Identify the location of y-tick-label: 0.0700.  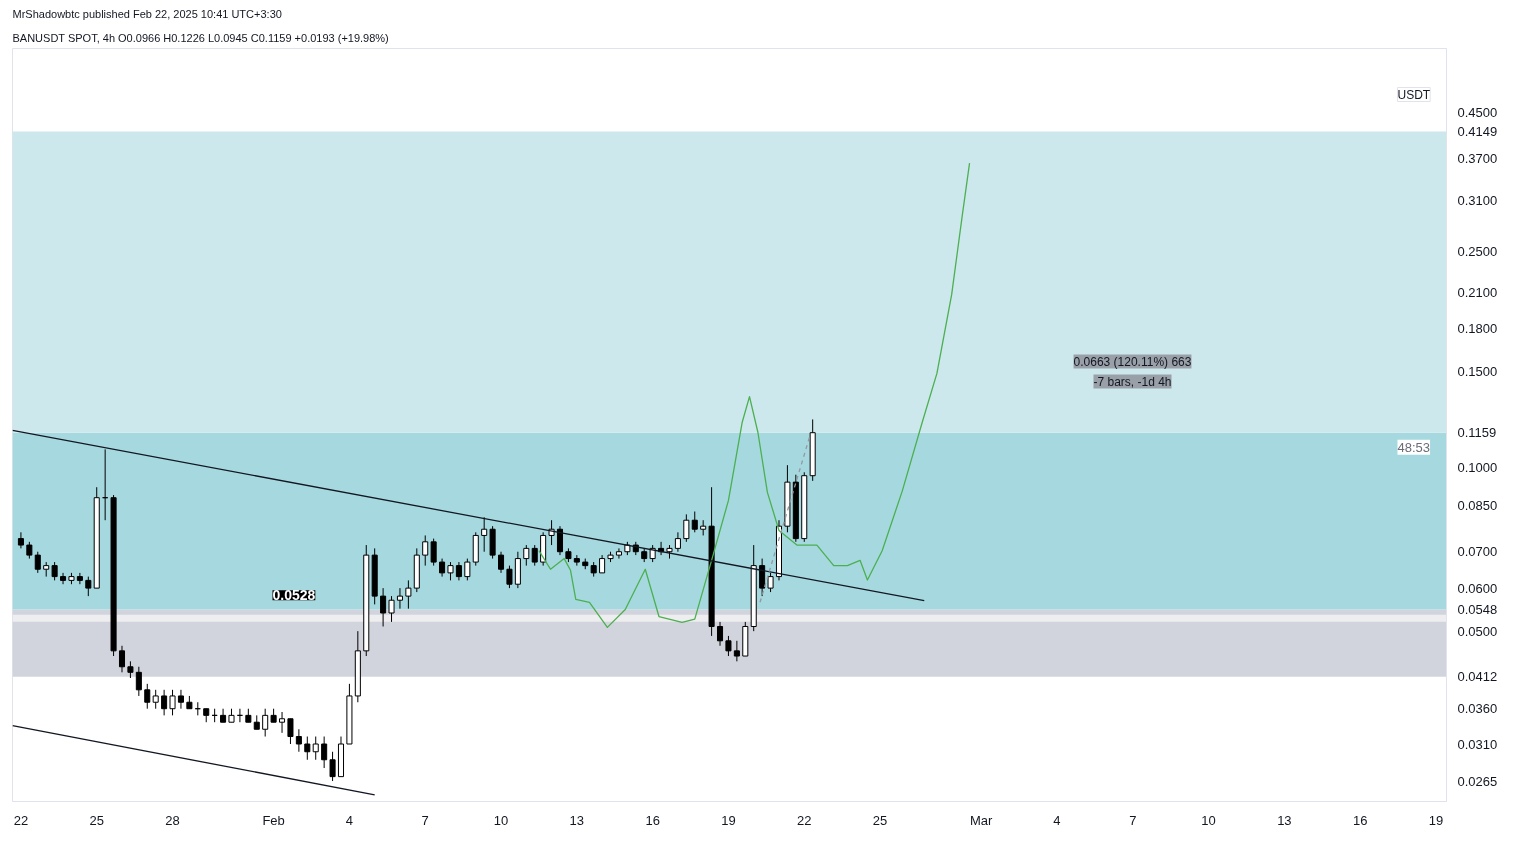
(1477, 552).